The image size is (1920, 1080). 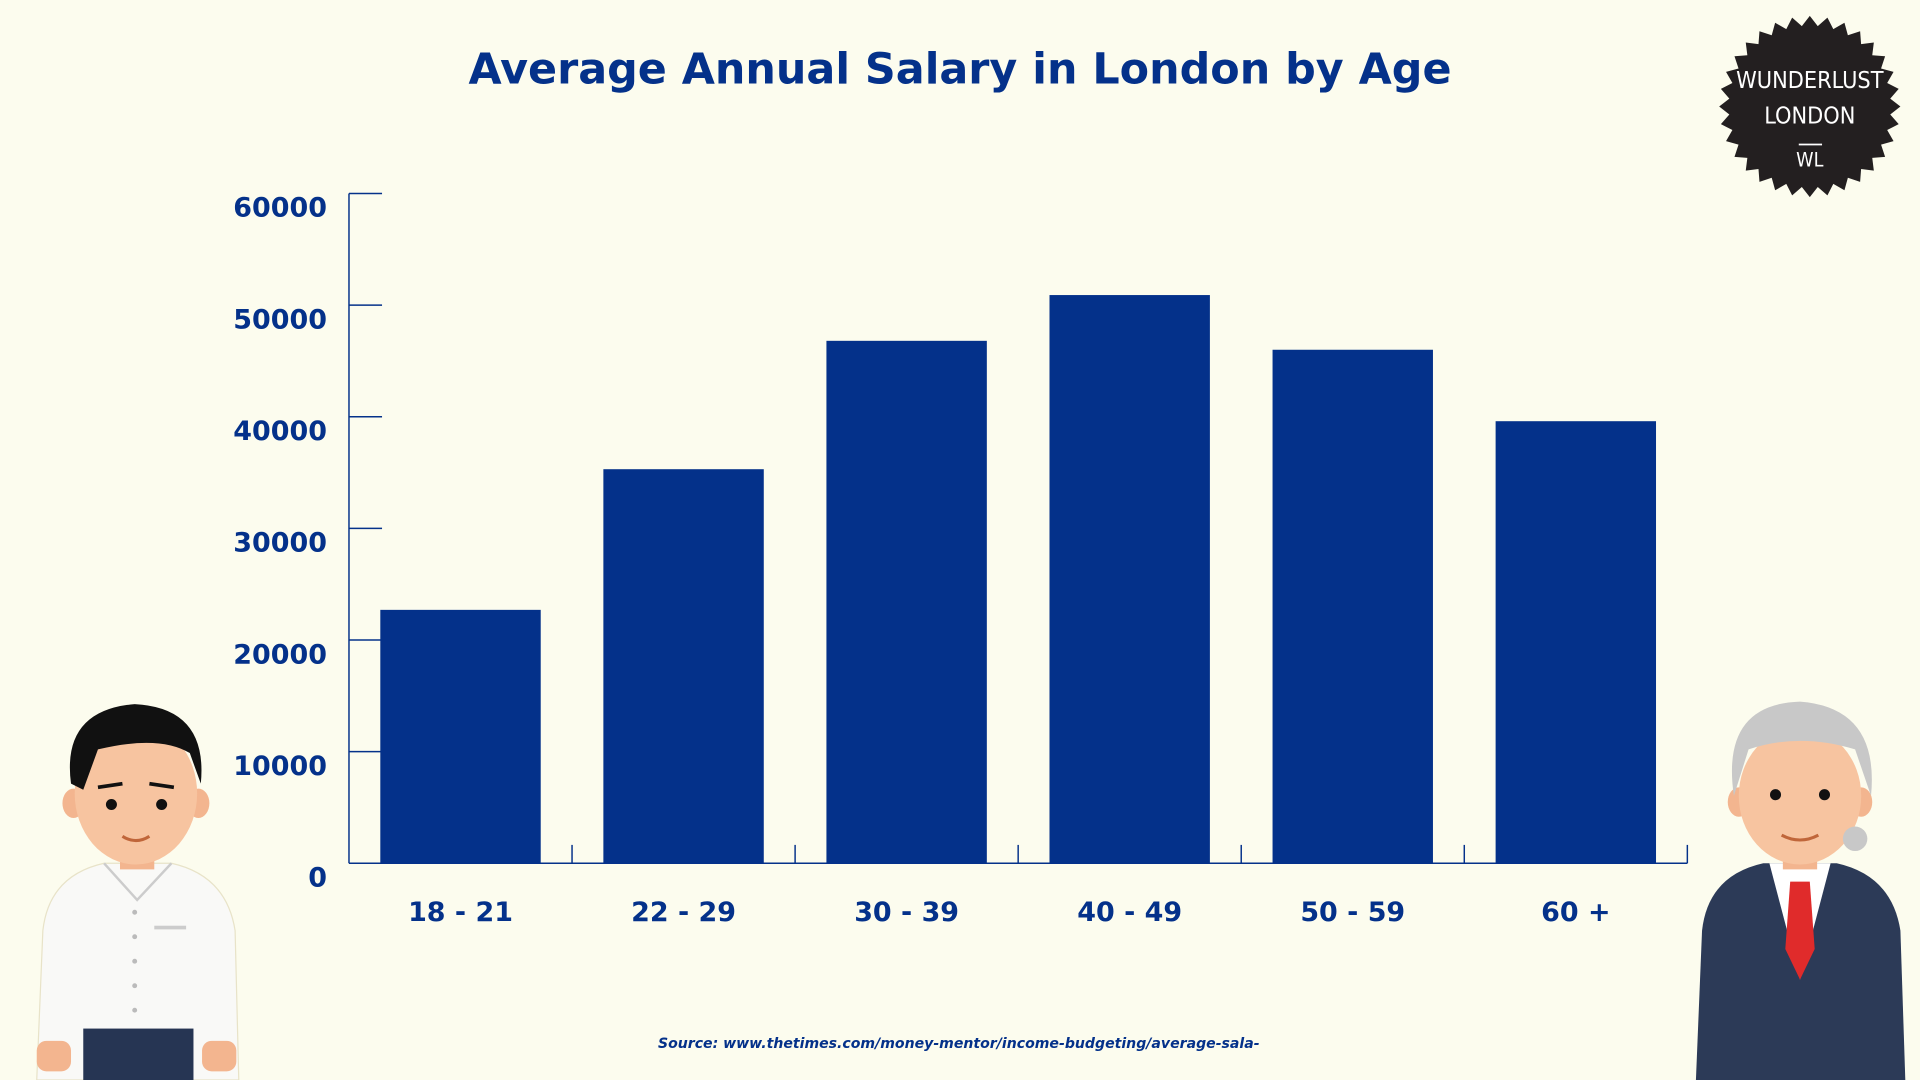 What do you see at coordinates (683, 912) in the screenshot?
I see `x-tick-label: 22 - 29` at bounding box center [683, 912].